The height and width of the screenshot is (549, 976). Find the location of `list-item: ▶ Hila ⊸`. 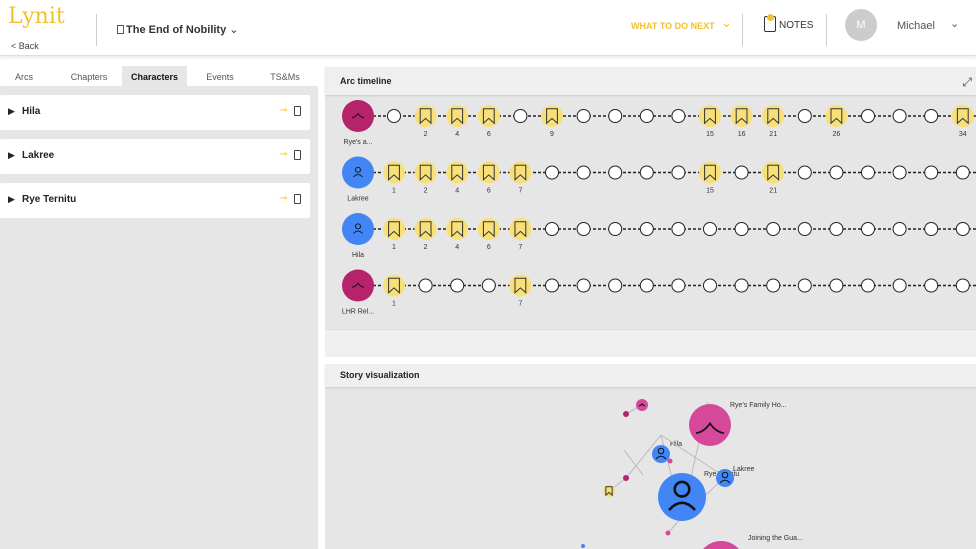

list-item: ▶ Hila ⊸ is located at coordinates (155, 112).